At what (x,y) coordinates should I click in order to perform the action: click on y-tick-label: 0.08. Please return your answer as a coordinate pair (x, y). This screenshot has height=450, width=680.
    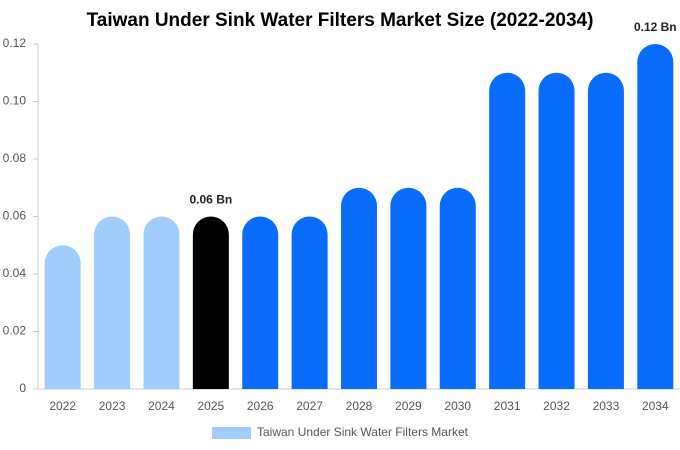
    Looking at the image, I should click on (15, 158).